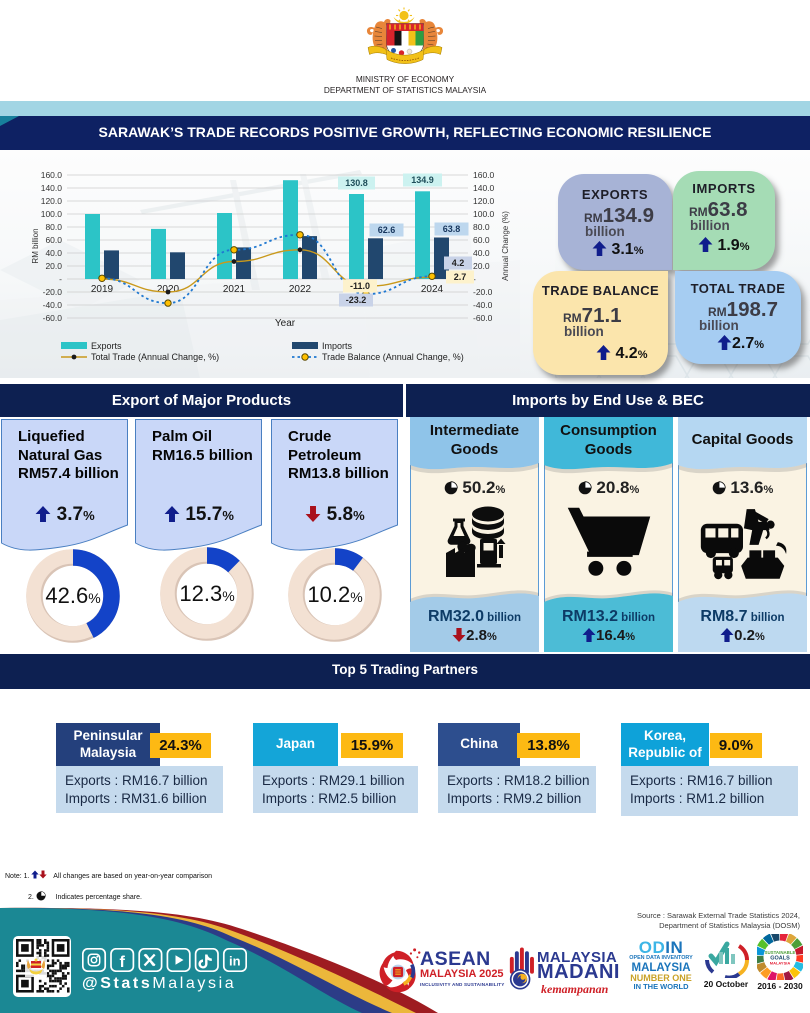  Describe the element at coordinates (235, 961) in the screenshot. I see `svg-text: in` at that location.